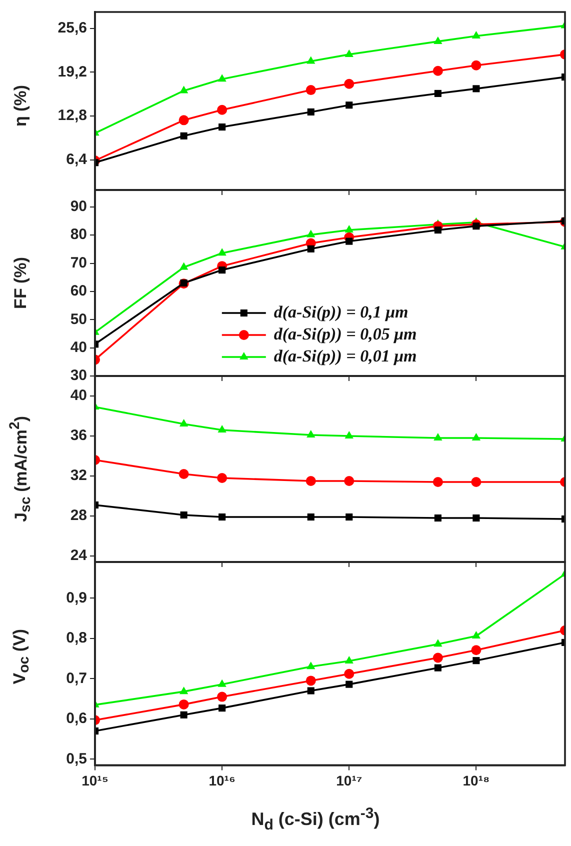 The width and height of the screenshot is (571, 846). What do you see at coordinates (476, 780) in the screenshot?
I see `x-tick-label: 10¹⁸` at bounding box center [476, 780].